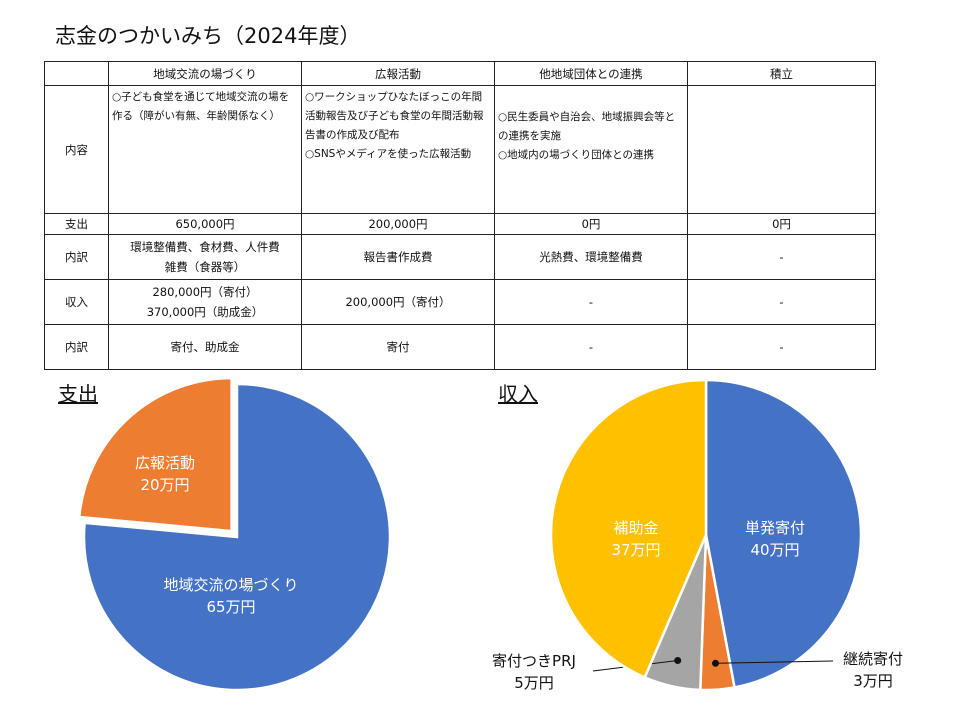 The width and height of the screenshot is (960, 720). What do you see at coordinates (398, 73) in the screenshot?
I see `table-header-cell: 広報活動` at bounding box center [398, 73].